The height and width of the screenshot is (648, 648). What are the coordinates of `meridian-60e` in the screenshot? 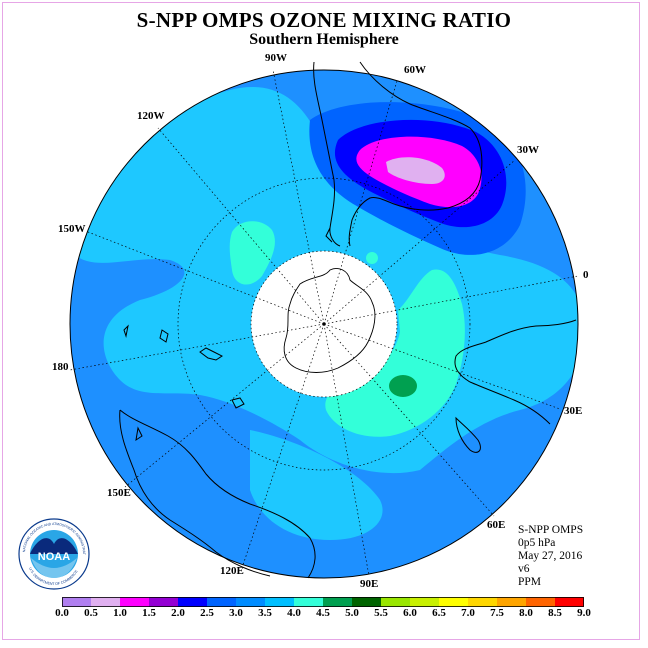 It's located at (409, 420).